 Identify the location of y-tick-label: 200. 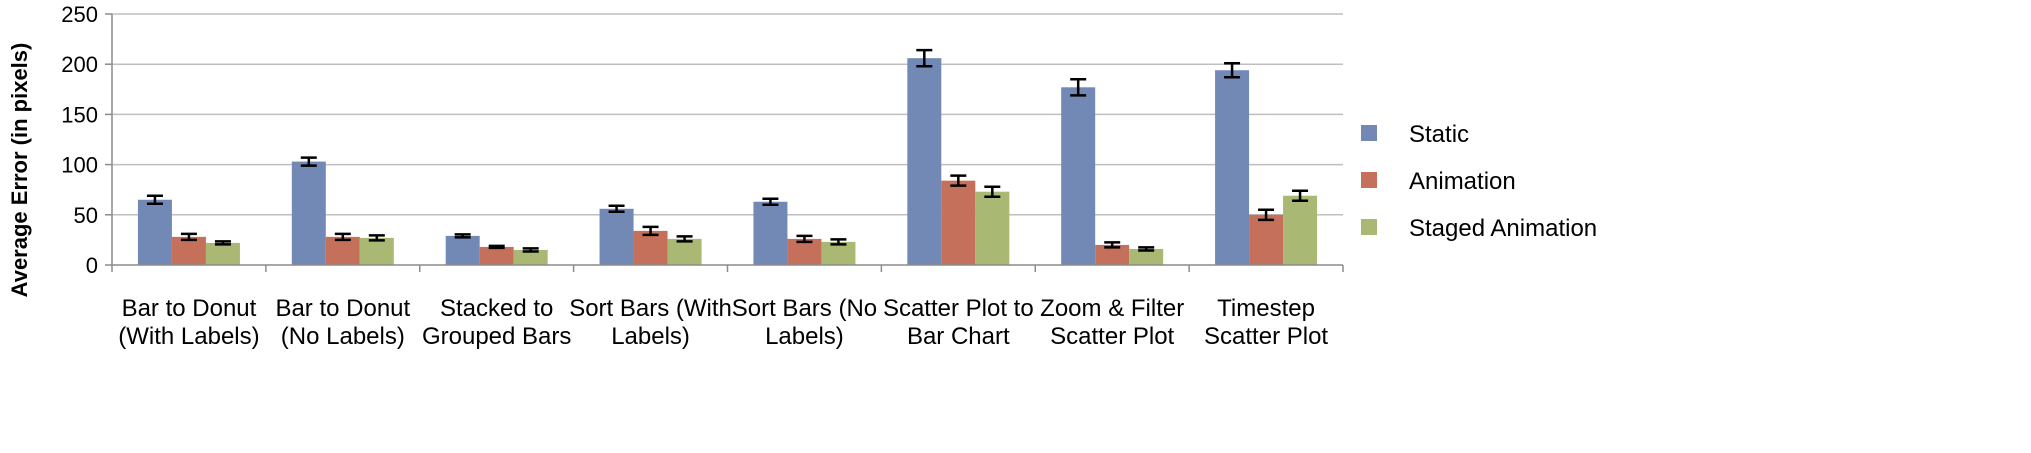
(79, 64).